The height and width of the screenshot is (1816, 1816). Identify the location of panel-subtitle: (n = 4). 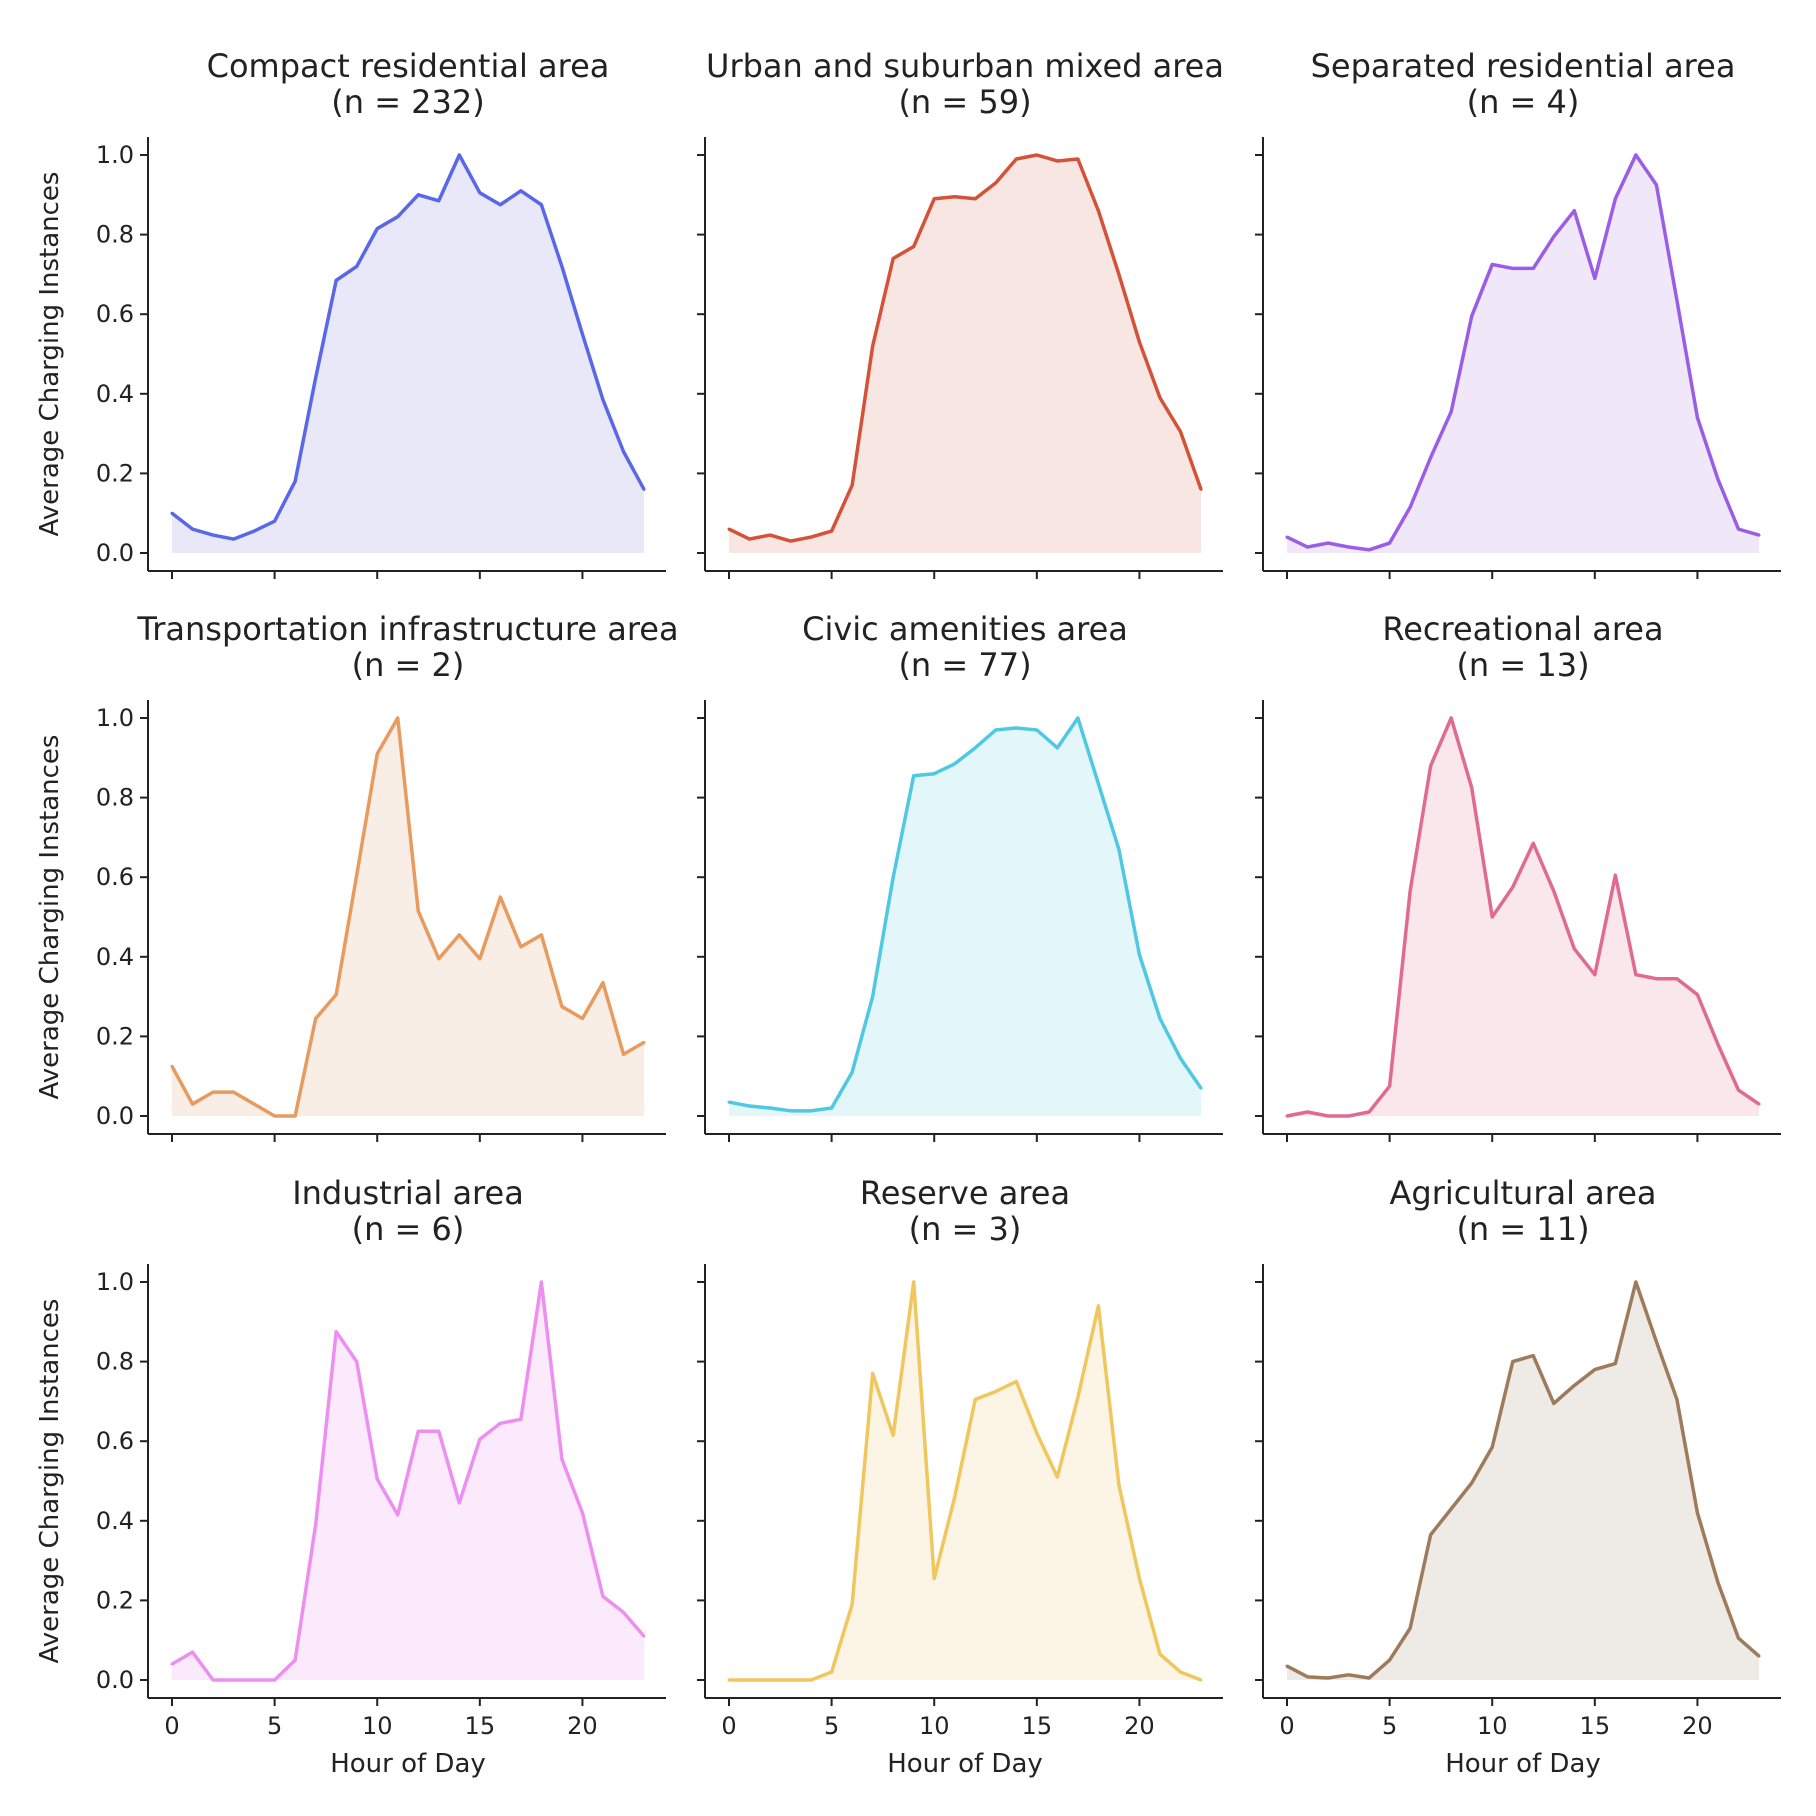
(1523, 102).